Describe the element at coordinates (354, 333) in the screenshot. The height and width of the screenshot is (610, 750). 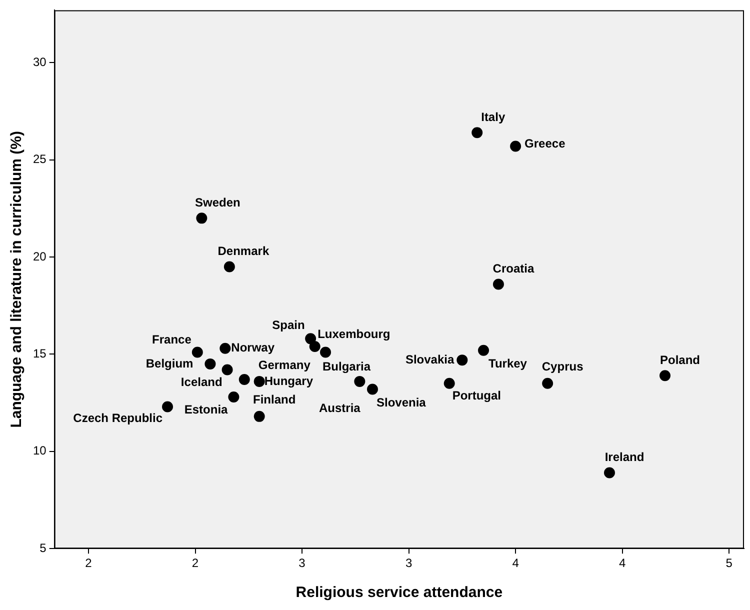
I see `annotation: Luxembourg` at that location.